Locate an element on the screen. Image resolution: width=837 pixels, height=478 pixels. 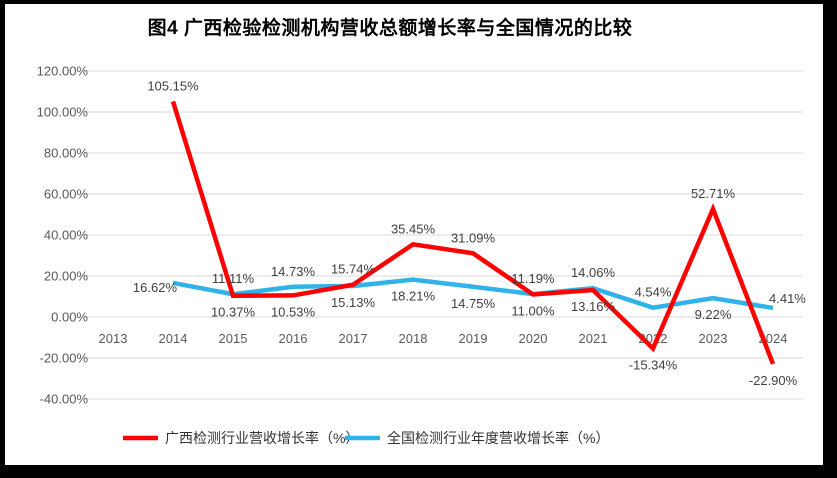
legend-item: 全国检测行业年度营收增长率（%） is located at coordinates (477, 438).